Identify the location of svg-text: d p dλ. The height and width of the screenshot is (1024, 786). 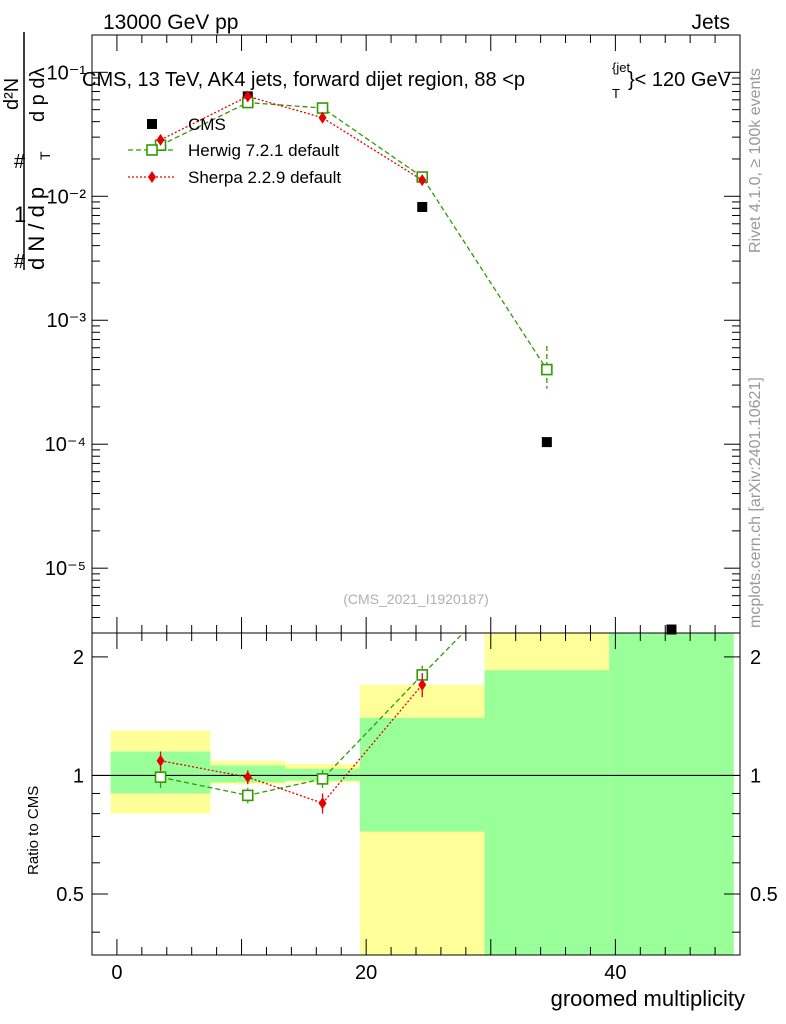
(38, 95).